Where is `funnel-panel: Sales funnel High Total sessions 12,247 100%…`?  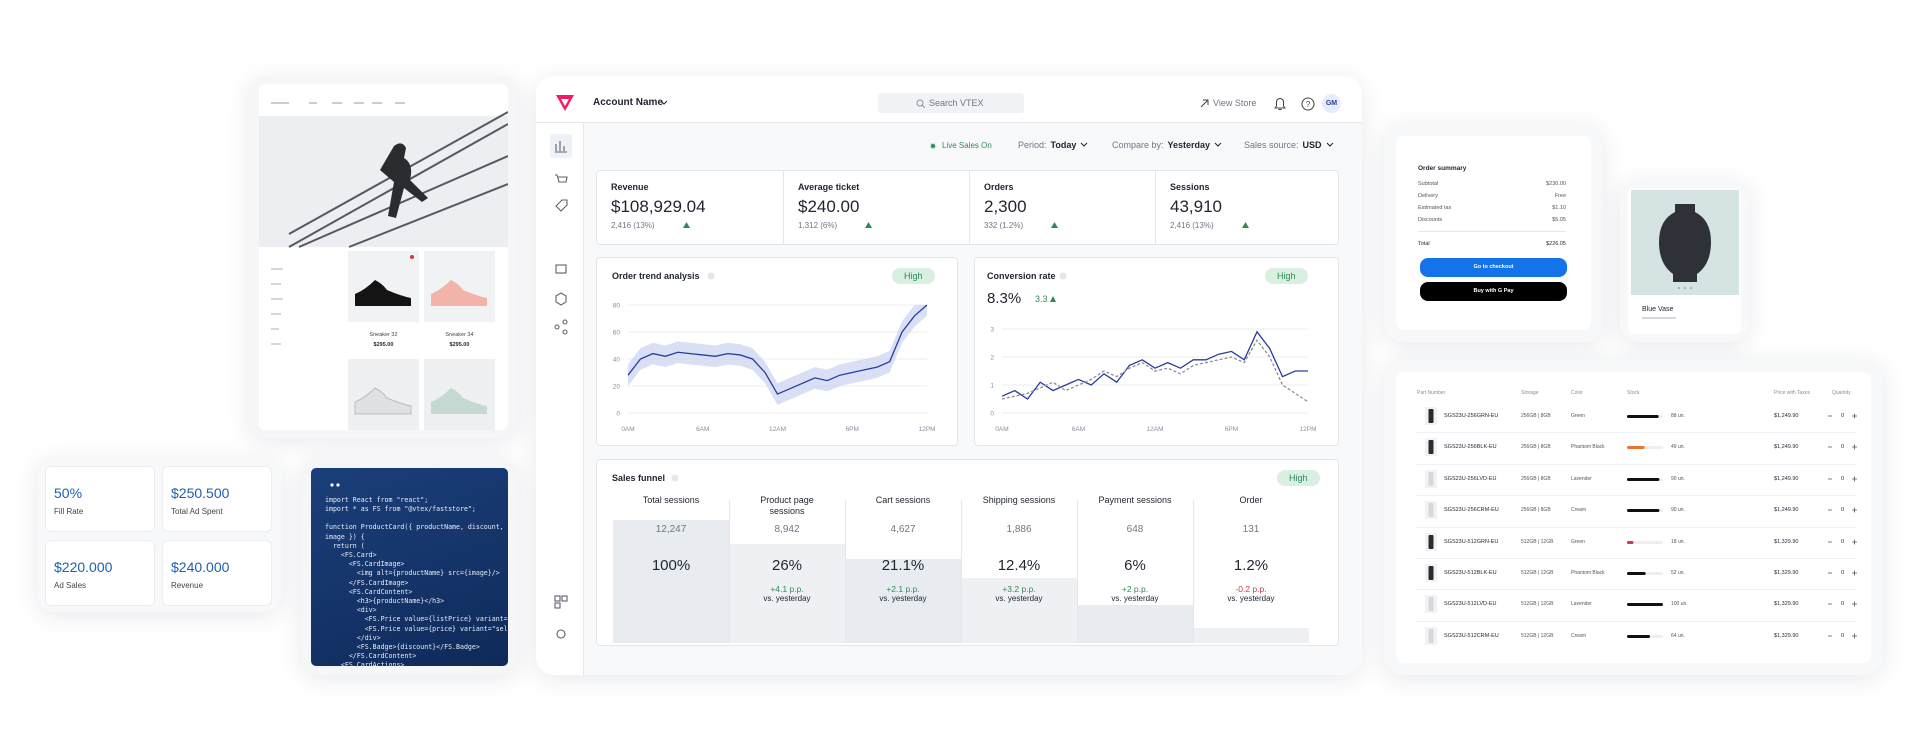 funnel-panel: Sales funnel High Total sessions 12,247 100%… is located at coordinates (967, 552).